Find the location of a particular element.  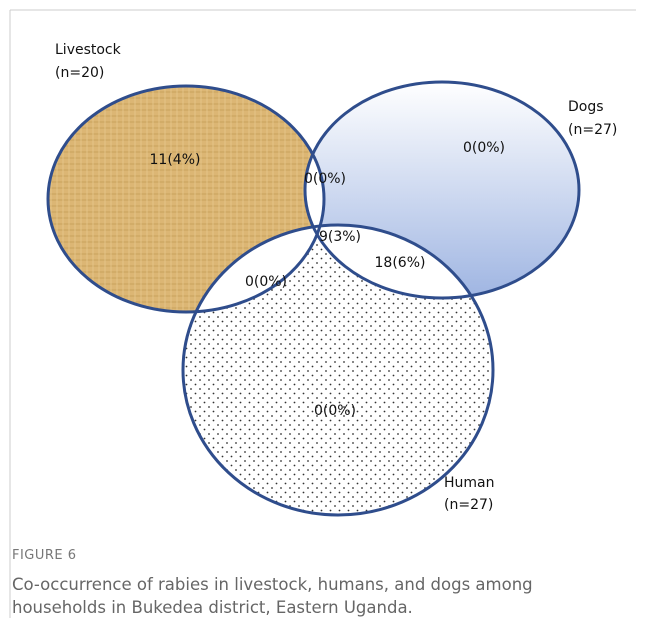

set-label: Livestock is located at coordinates (88, 50).